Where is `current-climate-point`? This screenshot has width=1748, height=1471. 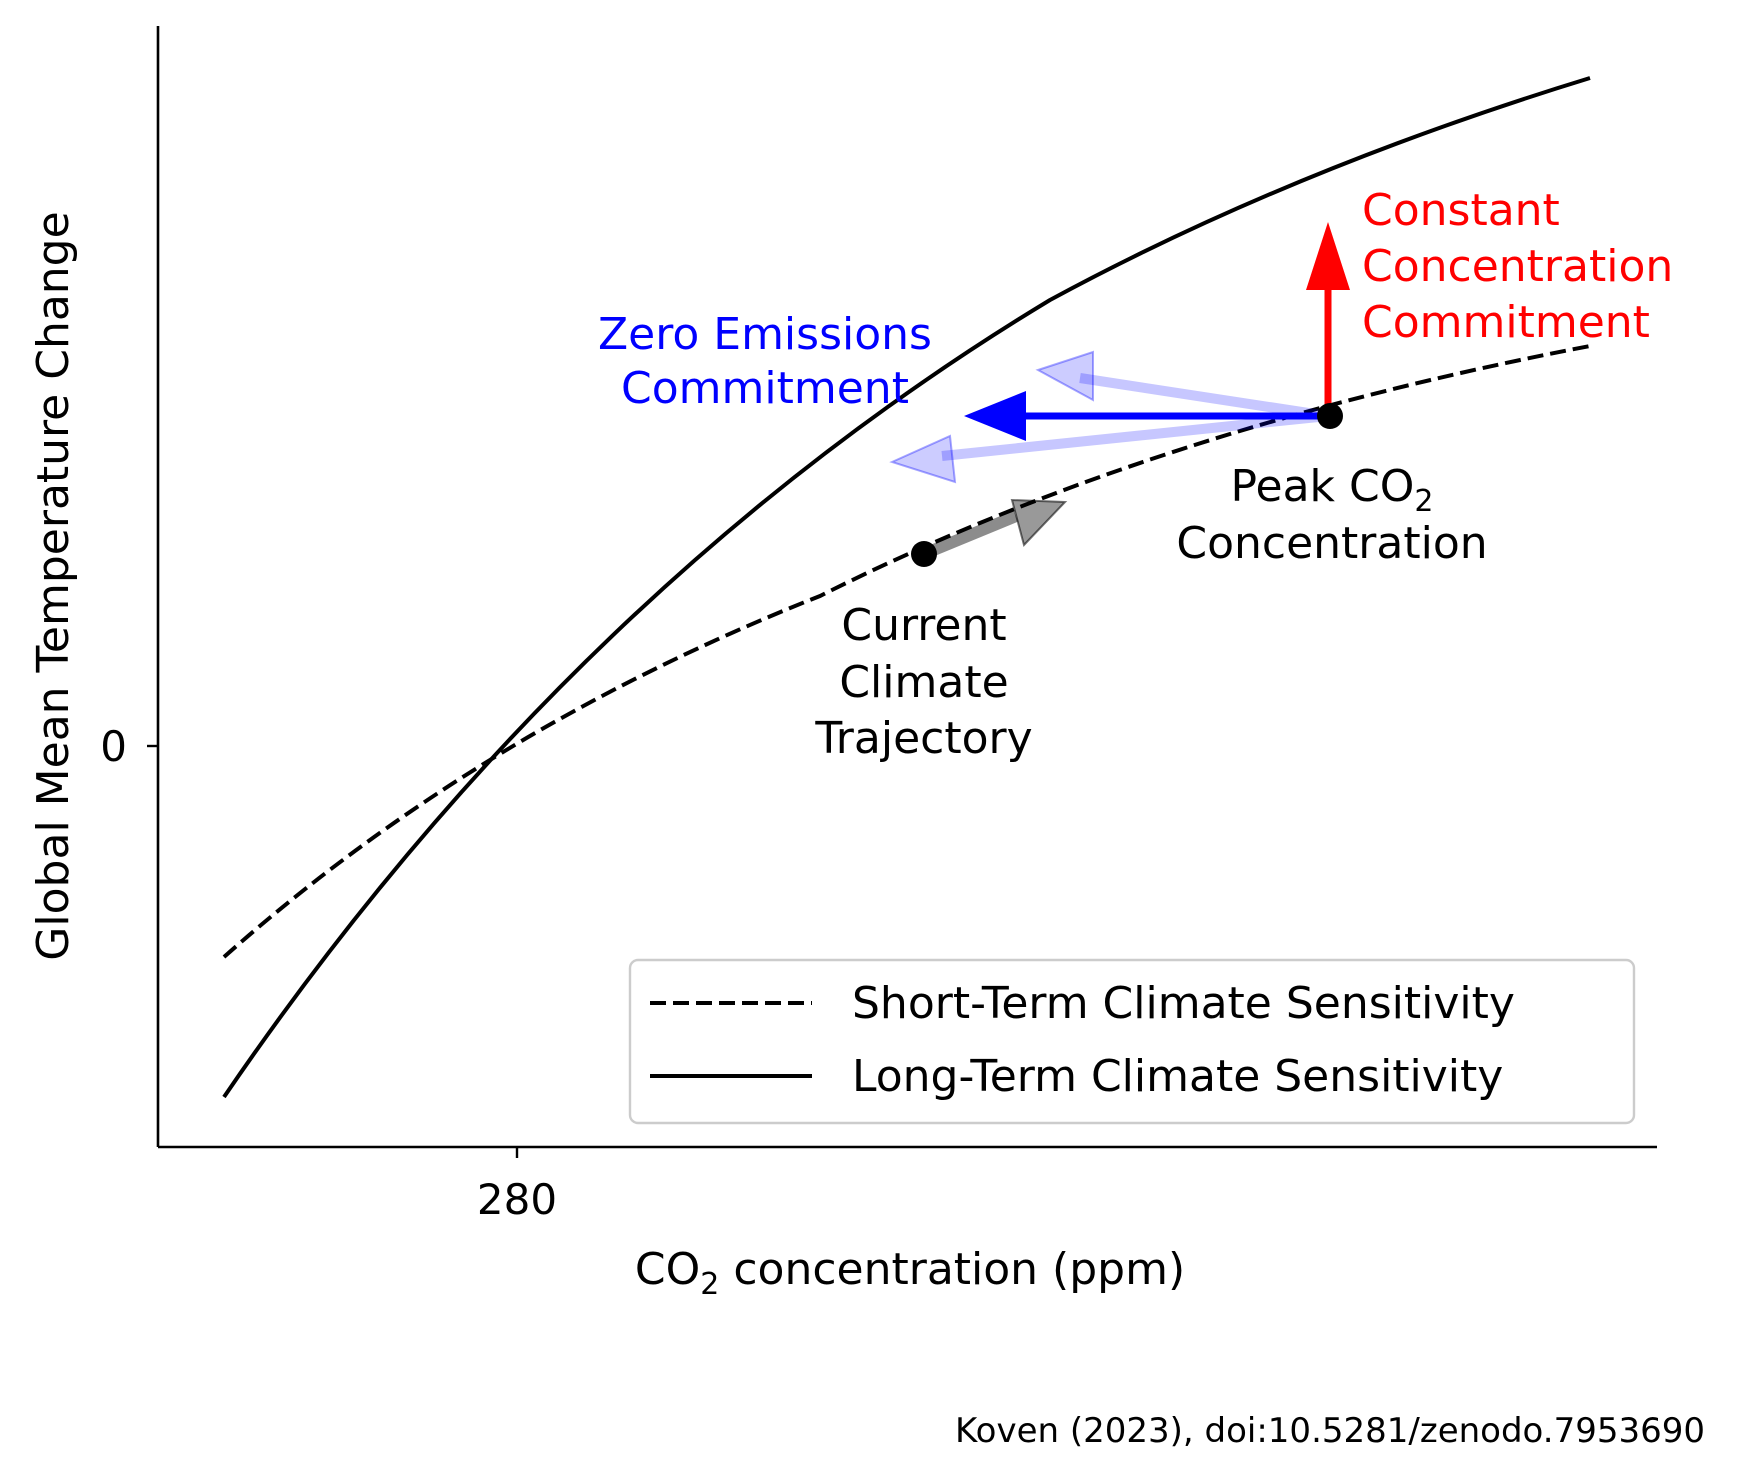
current-climate-point is located at coordinates (924, 554).